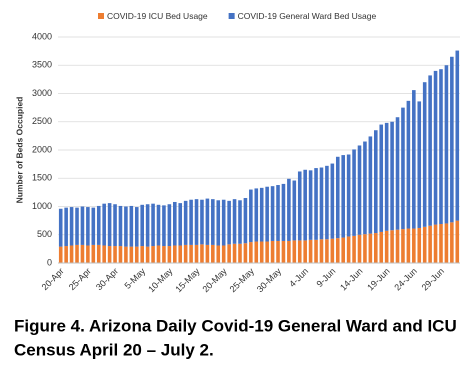 The image size is (474, 374). Describe the element at coordinates (42, 65) in the screenshot. I see `y-tick-label: 3500` at that location.